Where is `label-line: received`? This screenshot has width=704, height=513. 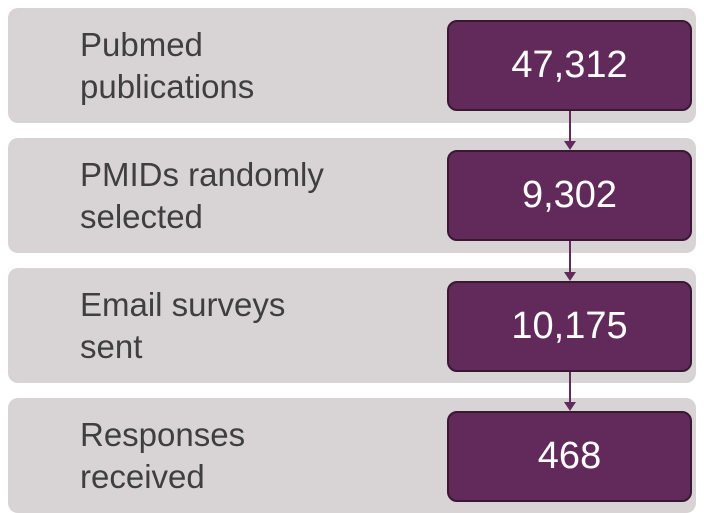
label-line: received is located at coordinates (142, 476).